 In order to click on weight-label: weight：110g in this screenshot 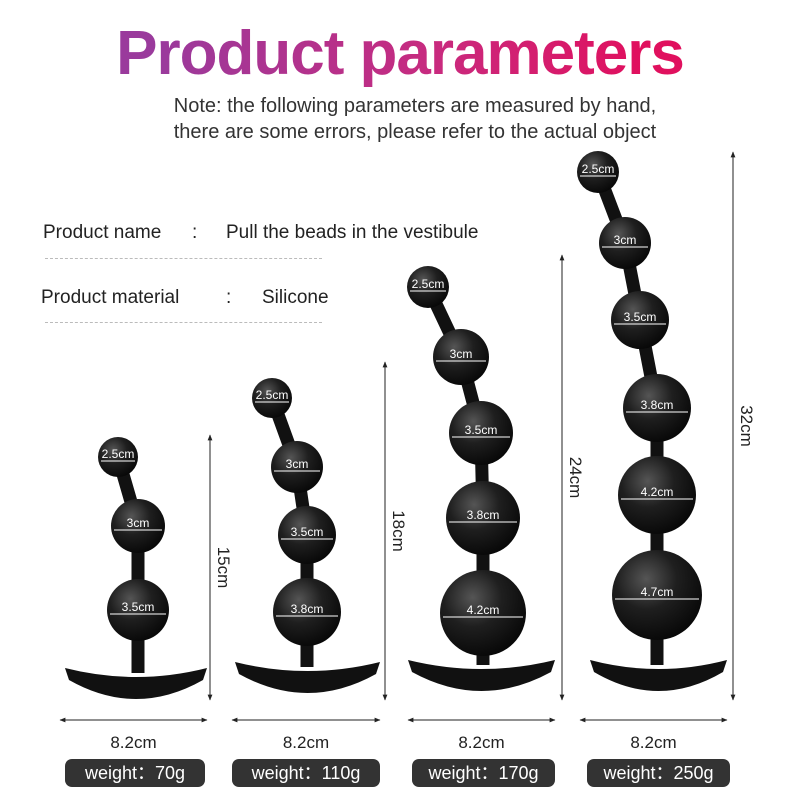, I will do `click(306, 773)`.